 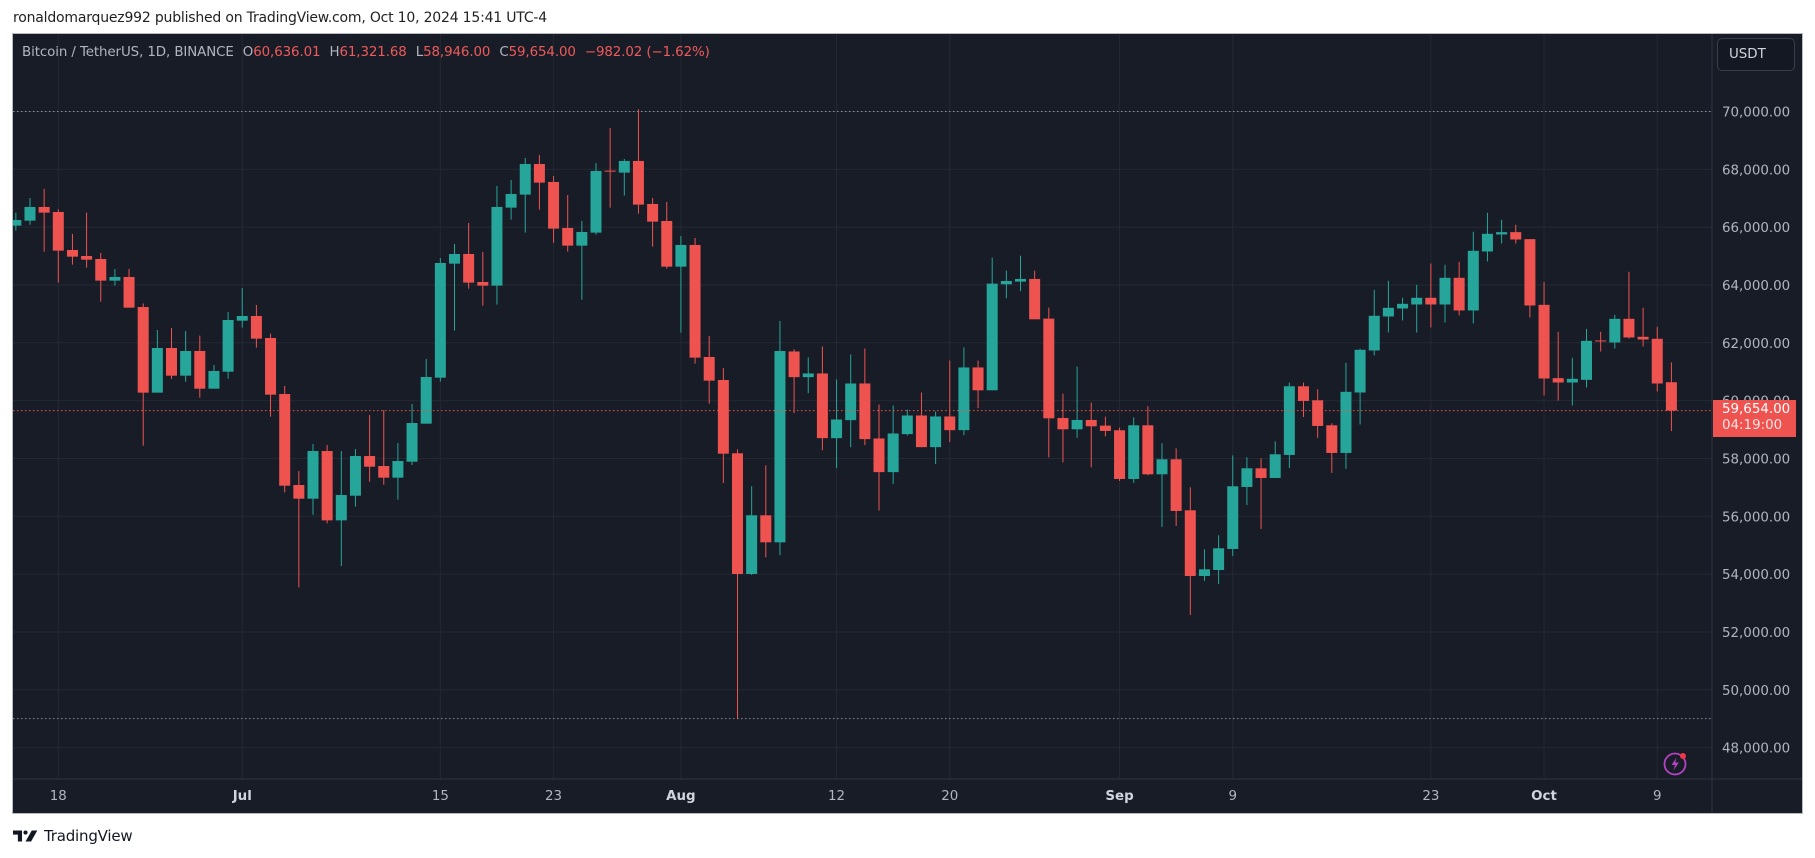 I want to click on currency-button: USDT, so click(x=1756, y=54).